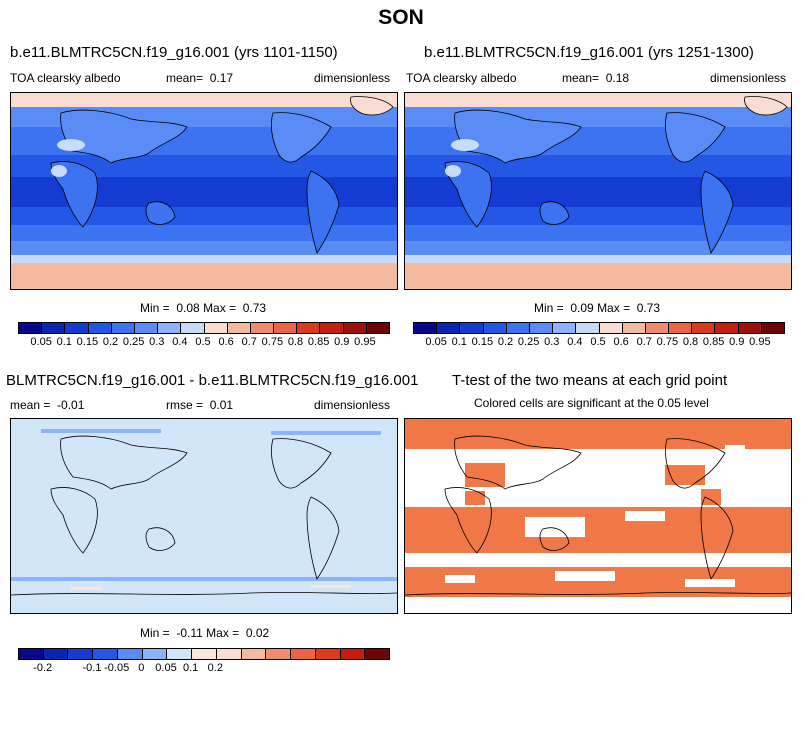 The image size is (802, 733). What do you see at coordinates (133, 342) in the screenshot?
I see `panel1-colorbar-label: 0.25` at bounding box center [133, 342].